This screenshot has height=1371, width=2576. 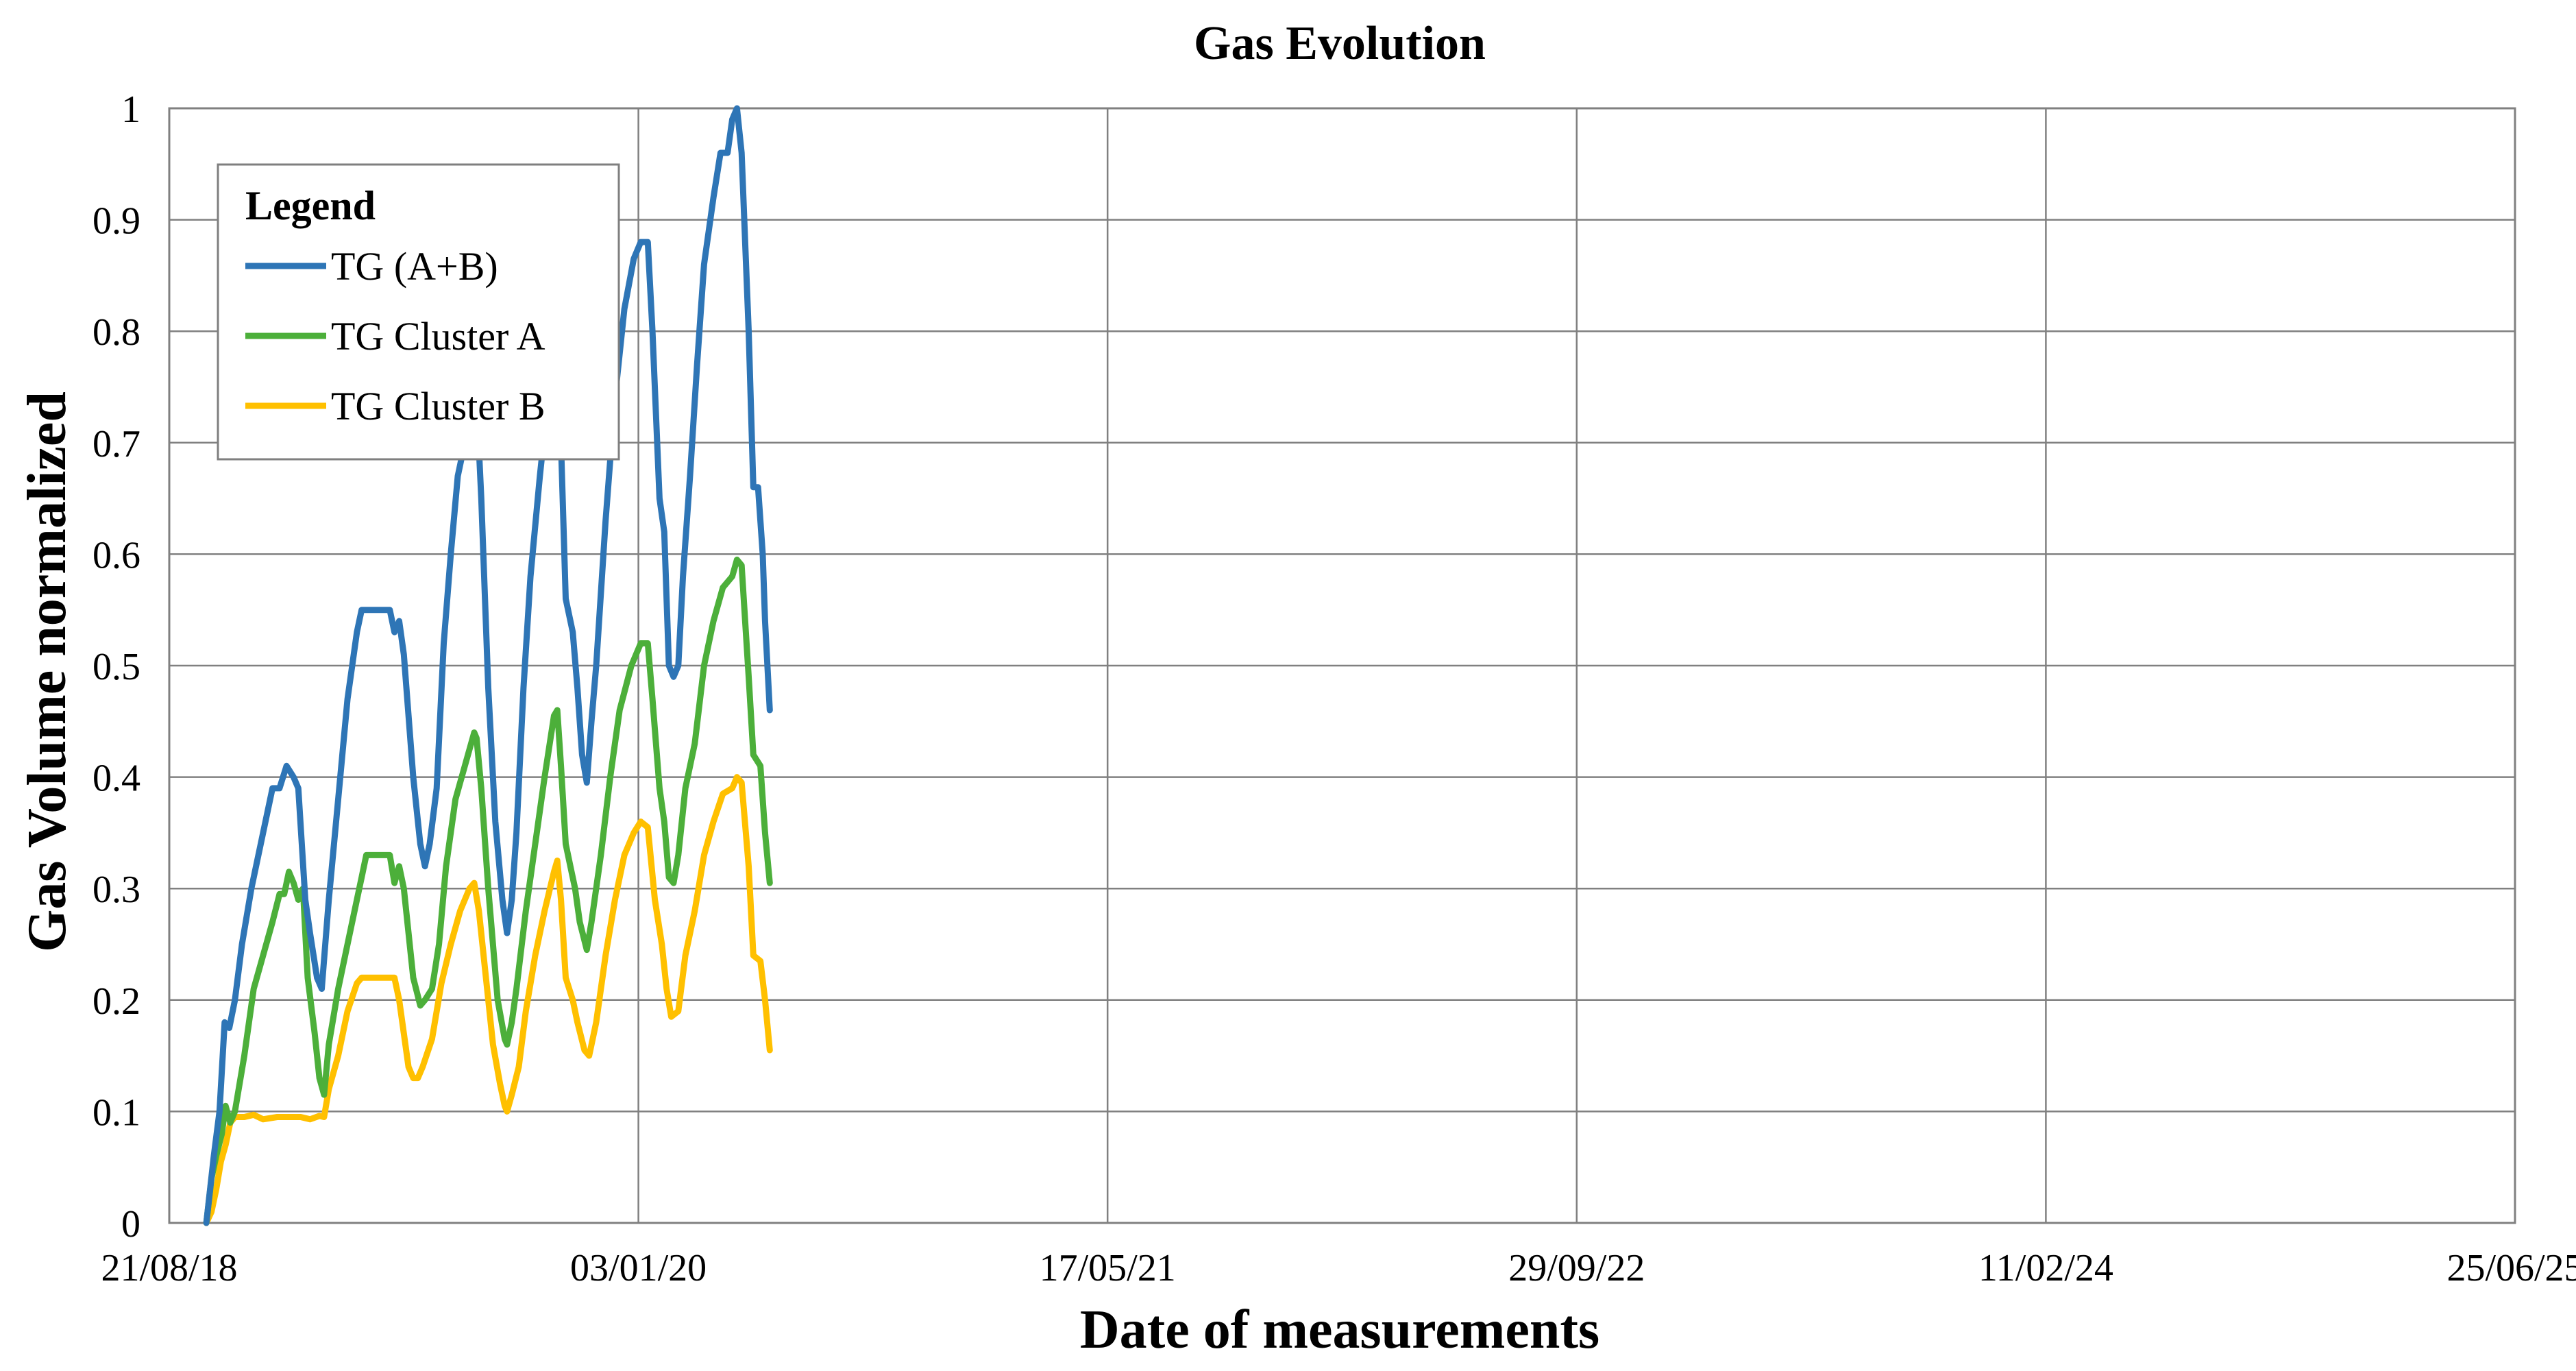 I want to click on series-line-tg-cluster-b, so click(x=488, y=1000).